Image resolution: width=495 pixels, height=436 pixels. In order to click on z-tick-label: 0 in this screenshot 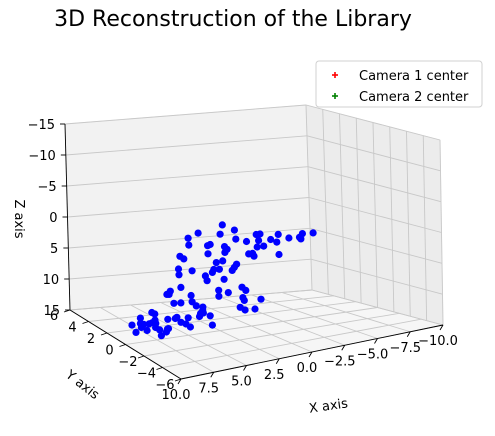, I will do `click(53, 218)`.